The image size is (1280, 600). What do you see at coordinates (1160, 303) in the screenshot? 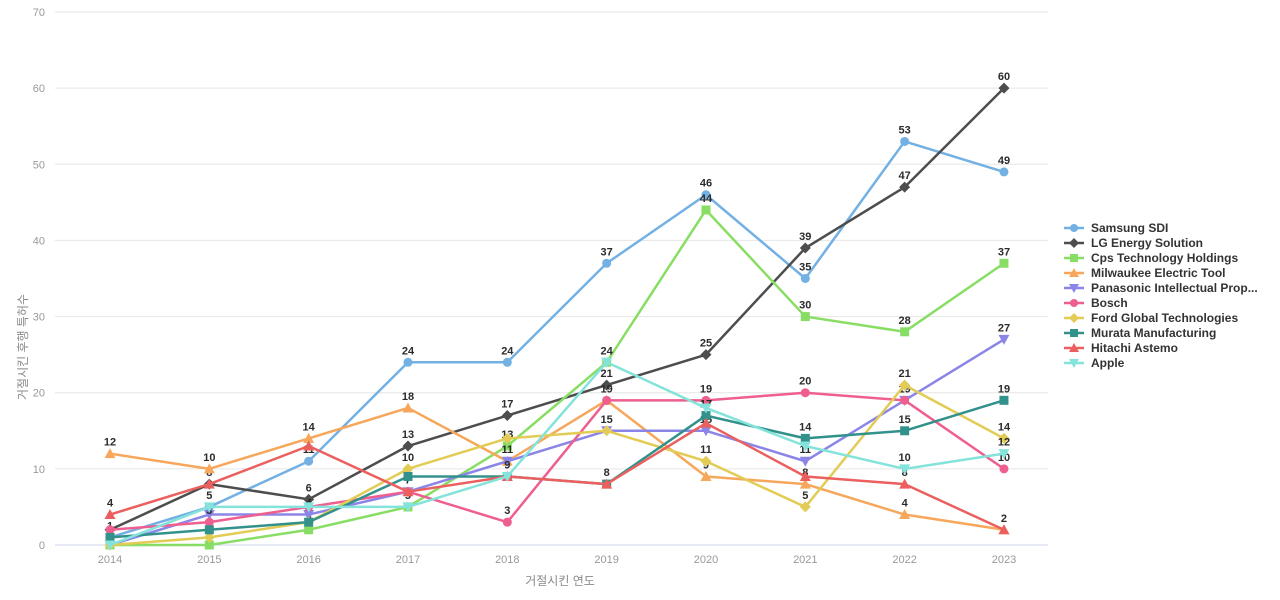
I see `legend-item-bosch: Bosch` at bounding box center [1160, 303].